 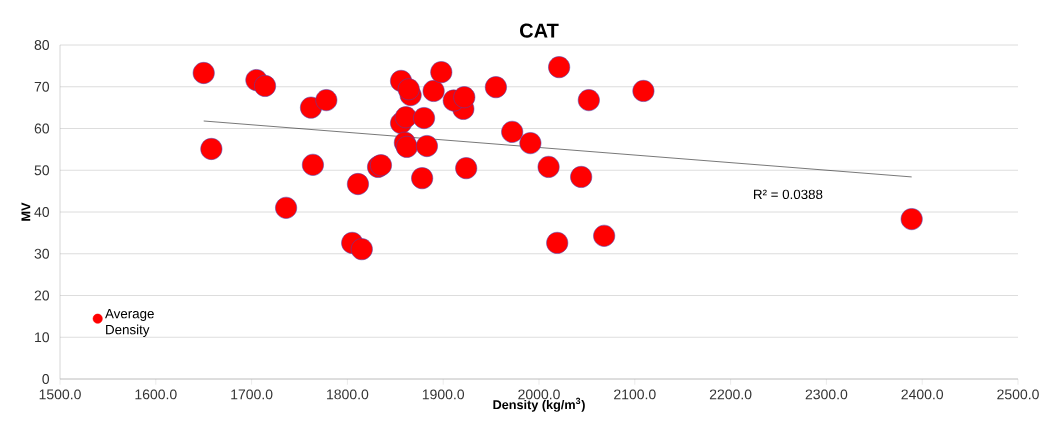 What do you see at coordinates (42, 86) in the screenshot?
I see `y-tick-label: 70` at bounding box center [42, 86].